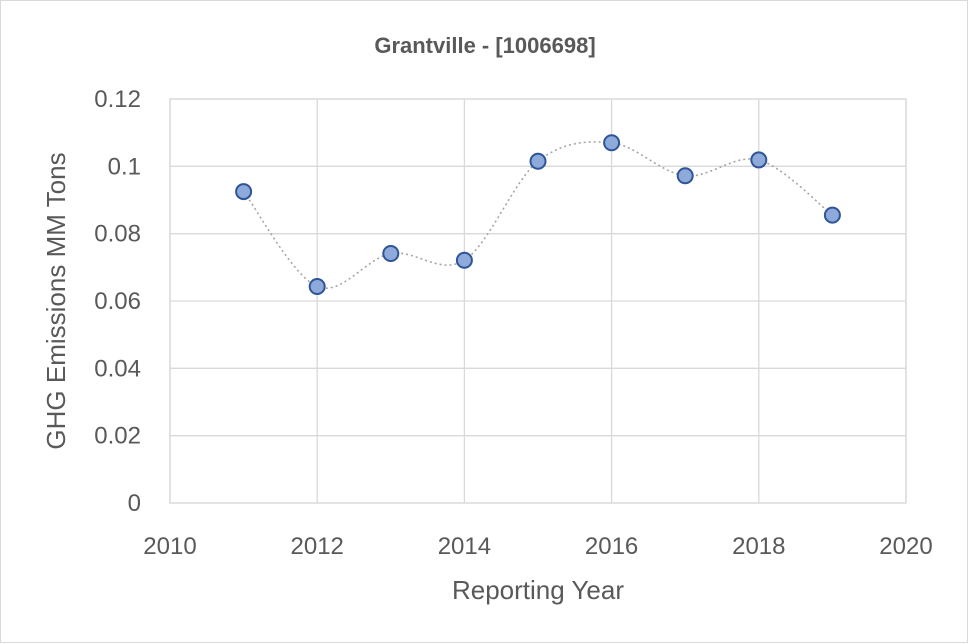  Describe the element at coordinates (538, 590) in the screenshot. I see `x-axis-title: Reporting Year` at that location.